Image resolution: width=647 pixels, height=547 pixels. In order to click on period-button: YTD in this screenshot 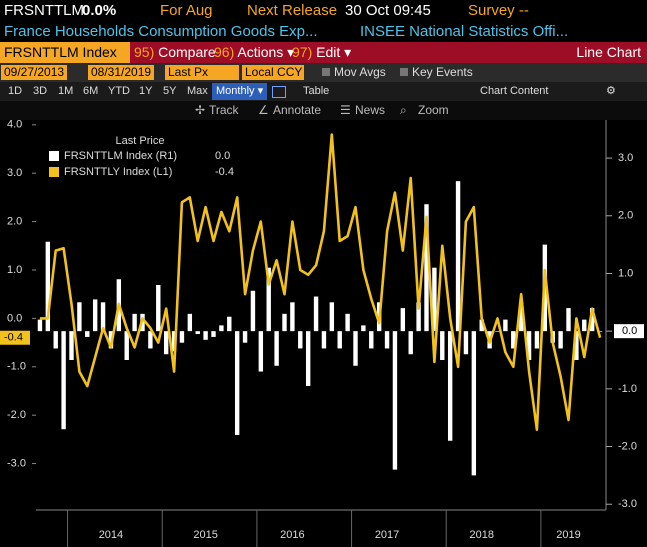, I will do `click(119, 91)`.